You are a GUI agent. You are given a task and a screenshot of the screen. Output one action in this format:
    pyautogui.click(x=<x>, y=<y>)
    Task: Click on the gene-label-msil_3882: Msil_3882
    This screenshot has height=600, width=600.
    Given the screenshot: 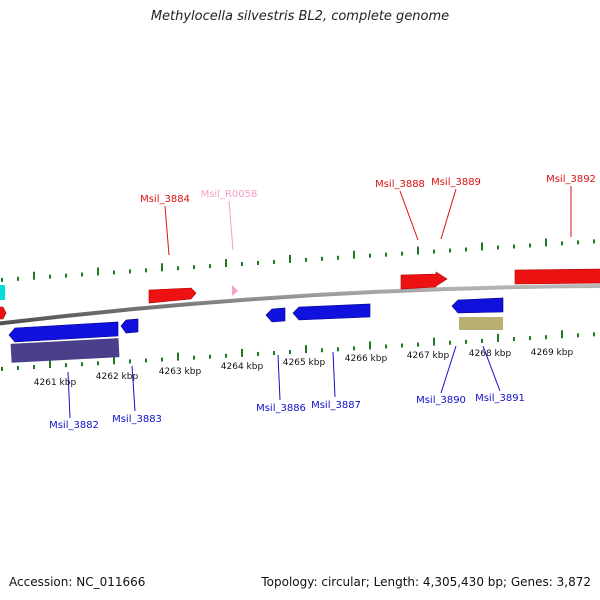 What is the action you would take?
    pyautogui.click(x=74, y=425)
    